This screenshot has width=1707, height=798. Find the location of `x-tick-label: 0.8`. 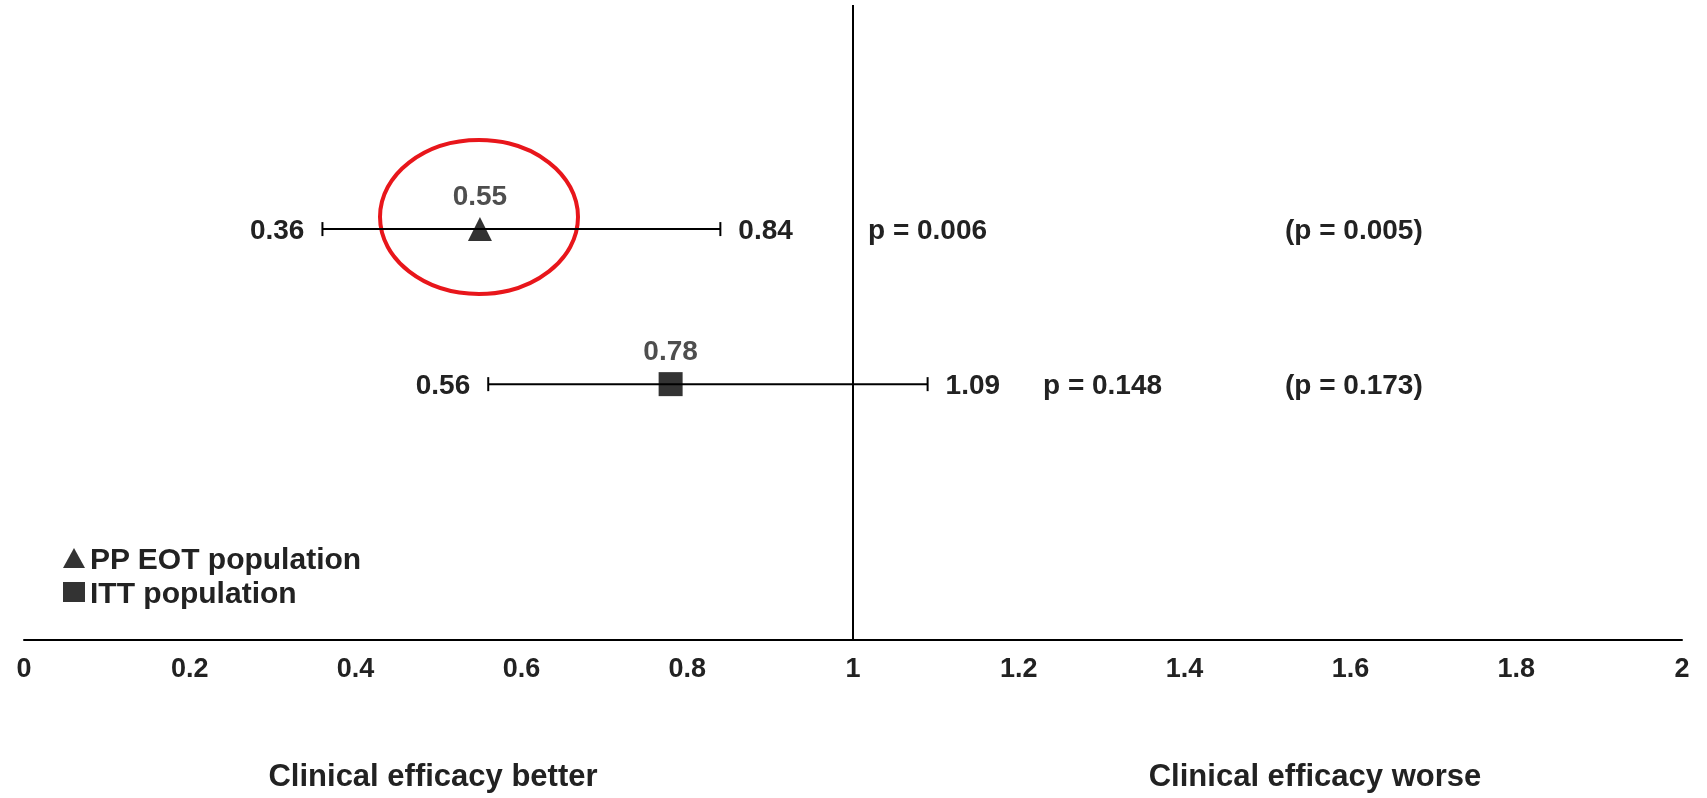

x-tick-label: 0.8 is located at coordinates (687, 667).